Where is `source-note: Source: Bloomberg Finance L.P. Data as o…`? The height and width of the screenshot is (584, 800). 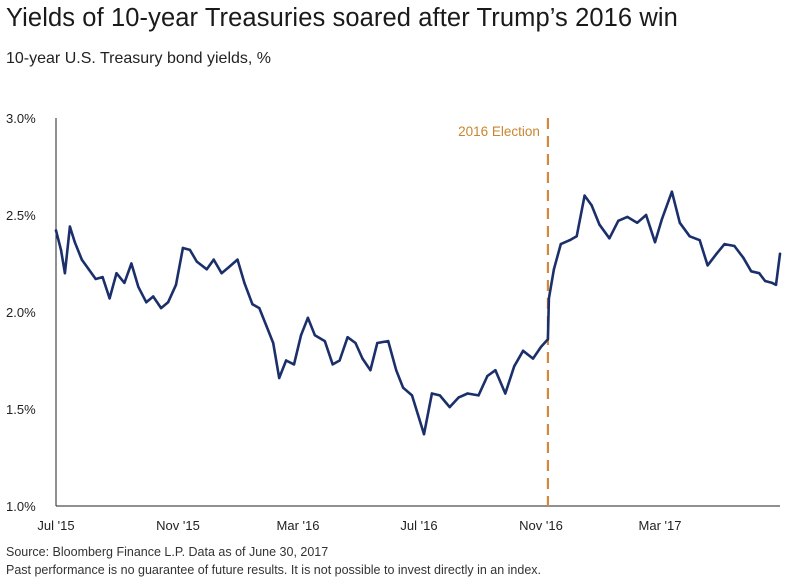
source-note: Source: Bloomberg Finance L.P. Data as o… is located at coordinates (167, 552).